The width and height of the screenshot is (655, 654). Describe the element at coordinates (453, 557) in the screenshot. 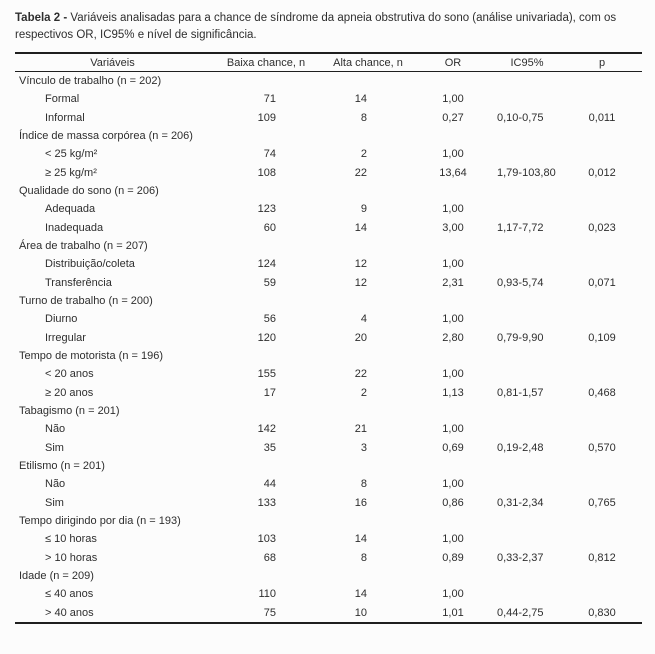

I see `cell-or: 0,89` at that location.